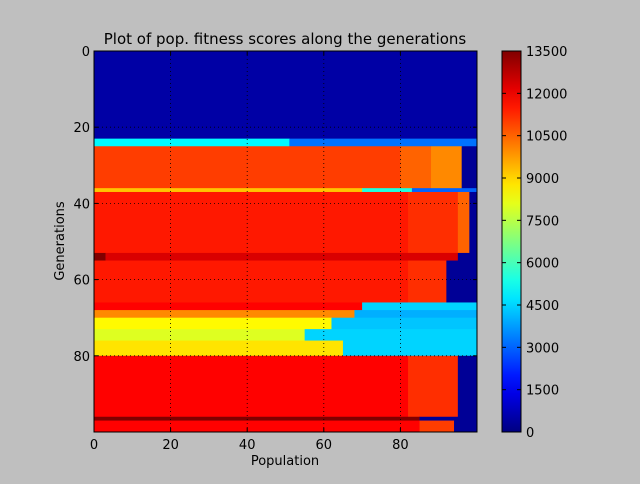 This screenshot has width=640, height=484. What do you see at coordinates (542, 221) in the screenshot?
I see `colorbar-tick-label: 7500` at bounding box center [542, 221].